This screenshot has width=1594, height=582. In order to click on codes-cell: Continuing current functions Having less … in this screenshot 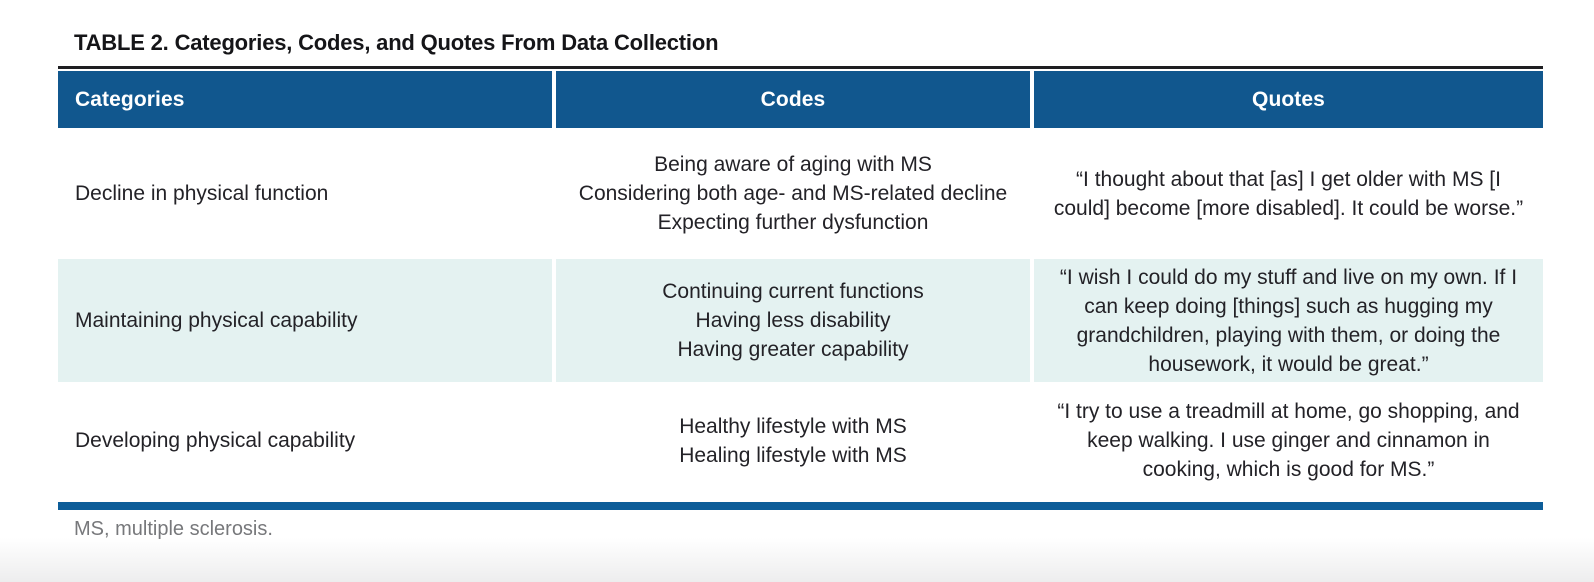, I will do `click(793, 320)`.